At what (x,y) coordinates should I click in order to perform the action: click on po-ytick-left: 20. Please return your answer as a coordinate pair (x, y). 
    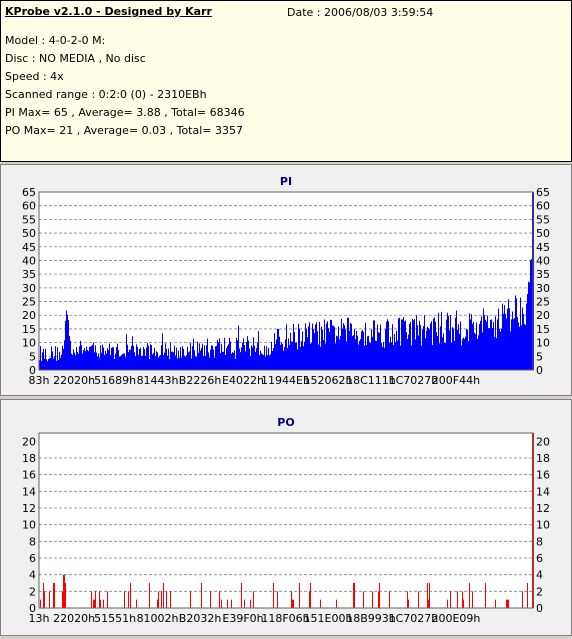
    Looking at the image, I should click on (29, 441).